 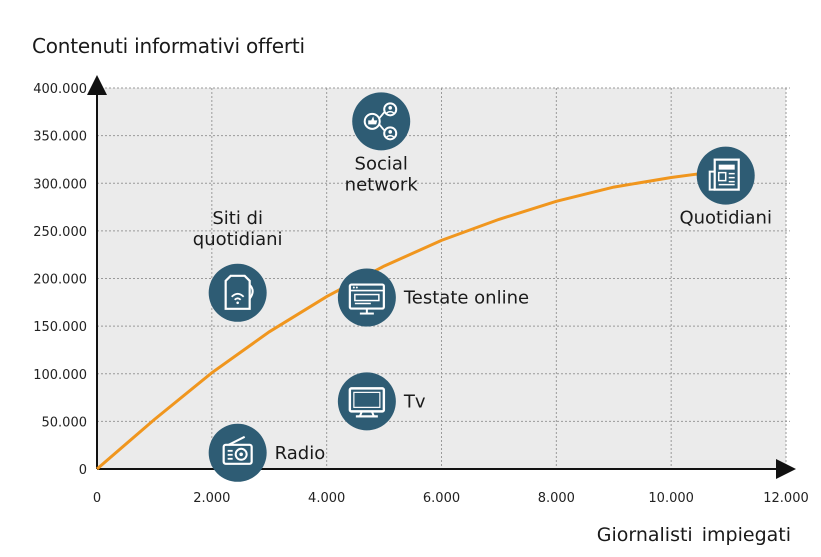 What do you see at coordinates (725, 218) in the screenshot?
I see `point-label: Quotidiani` at bounding box center [725, 218].